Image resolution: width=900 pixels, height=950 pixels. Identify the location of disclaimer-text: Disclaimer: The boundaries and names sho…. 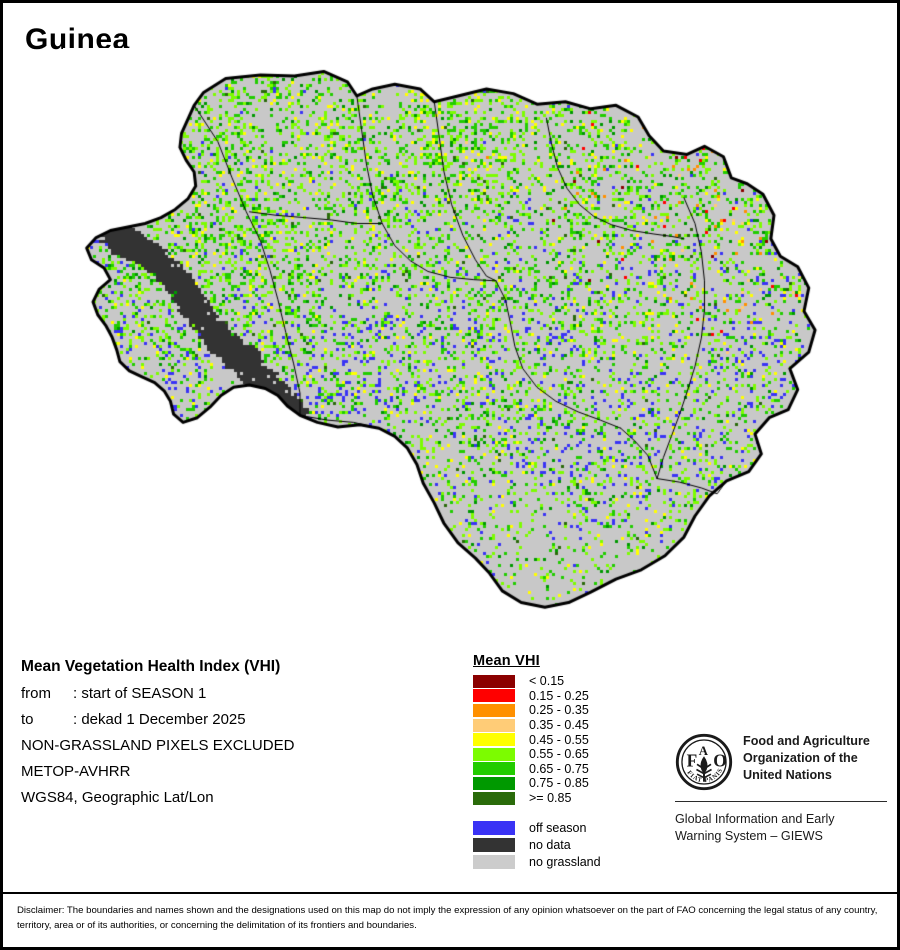
(447, 918).